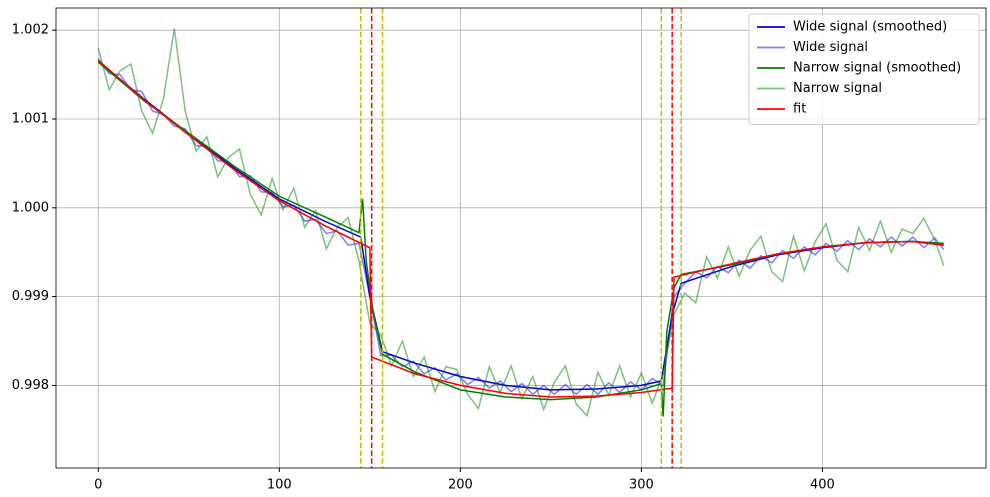  Describe the element at coordinates (30, 385) in the screenshot. I see `y-tick-label: 0.998` at that location.